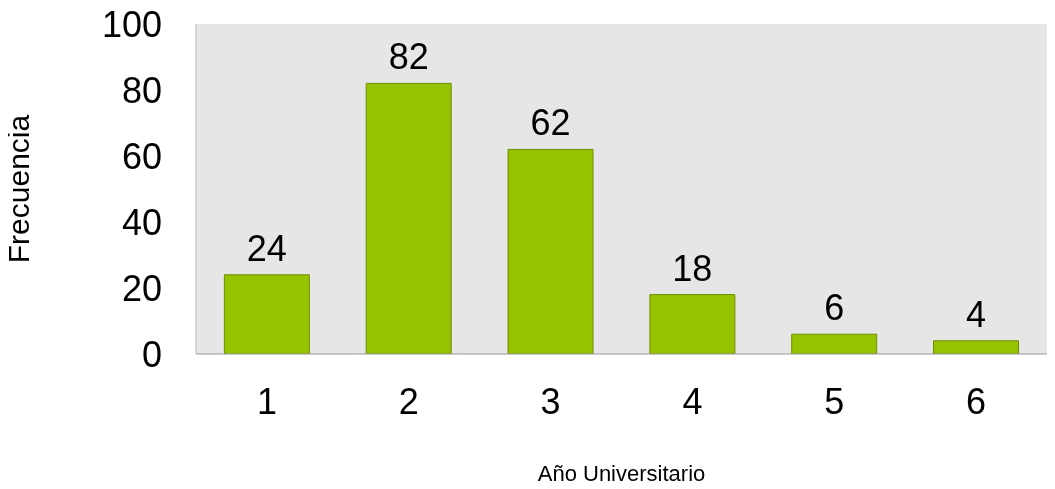 The image size is (1055, 489). I want to click on y-tick-label: 20, so click(141, 288).